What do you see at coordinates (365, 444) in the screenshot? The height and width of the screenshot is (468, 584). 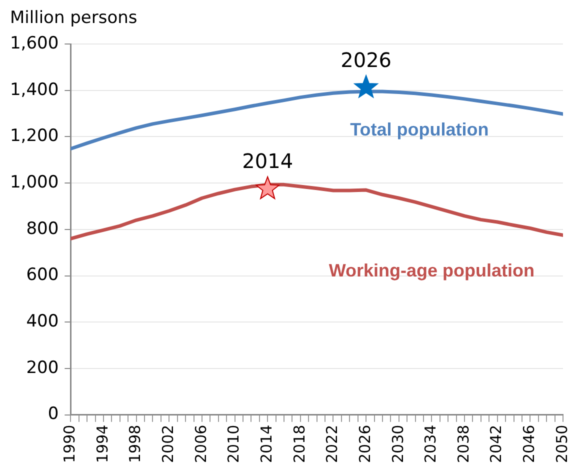 I see `x-tick-label: 2026` at bounding box center [365, 444].